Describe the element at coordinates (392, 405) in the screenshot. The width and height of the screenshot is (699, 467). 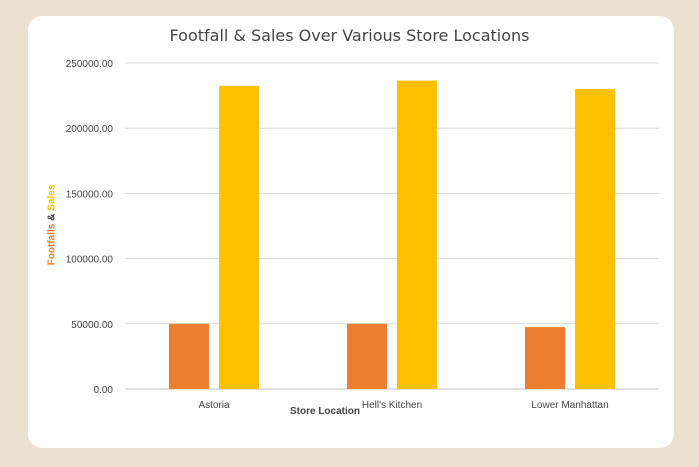
I see `x-tick-label: Hell's Kitchen` at that location.